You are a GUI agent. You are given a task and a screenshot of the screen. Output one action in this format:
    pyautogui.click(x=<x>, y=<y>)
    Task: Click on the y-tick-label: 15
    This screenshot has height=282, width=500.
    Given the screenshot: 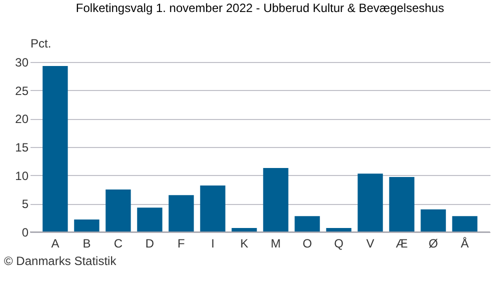 What is the action you would take?
    pyautogui.click(x=22, y=147)
    